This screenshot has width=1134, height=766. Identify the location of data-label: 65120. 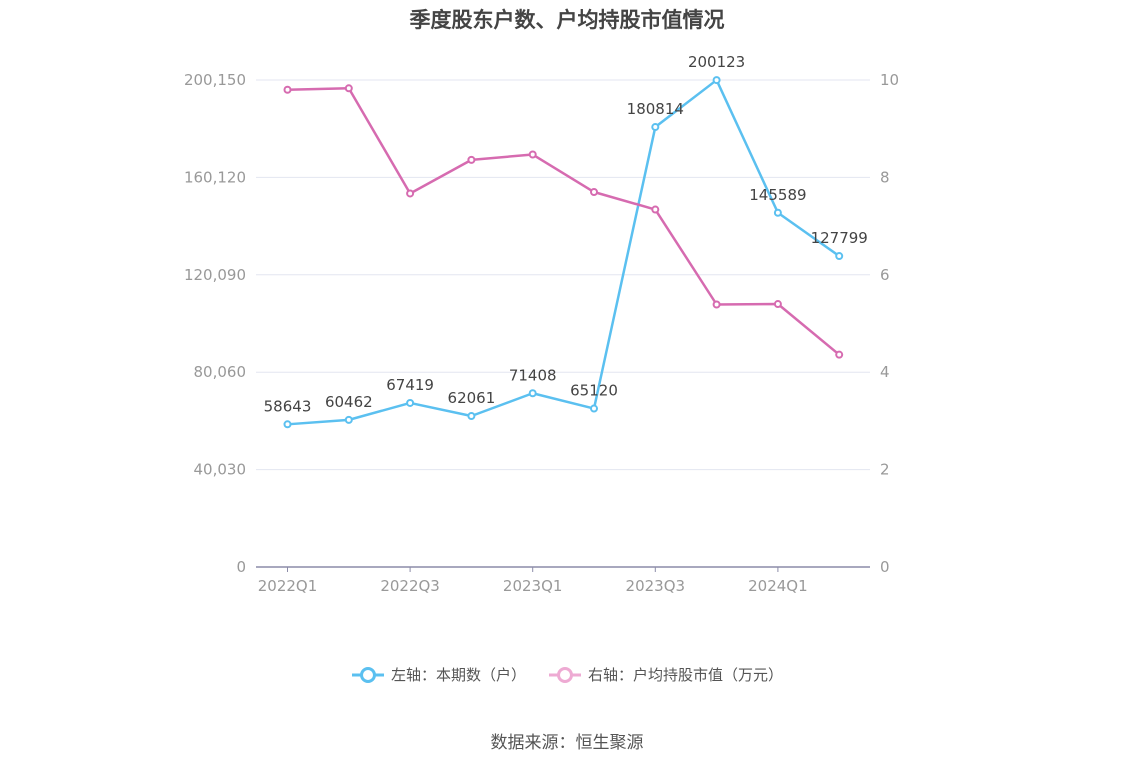
(594, 391).